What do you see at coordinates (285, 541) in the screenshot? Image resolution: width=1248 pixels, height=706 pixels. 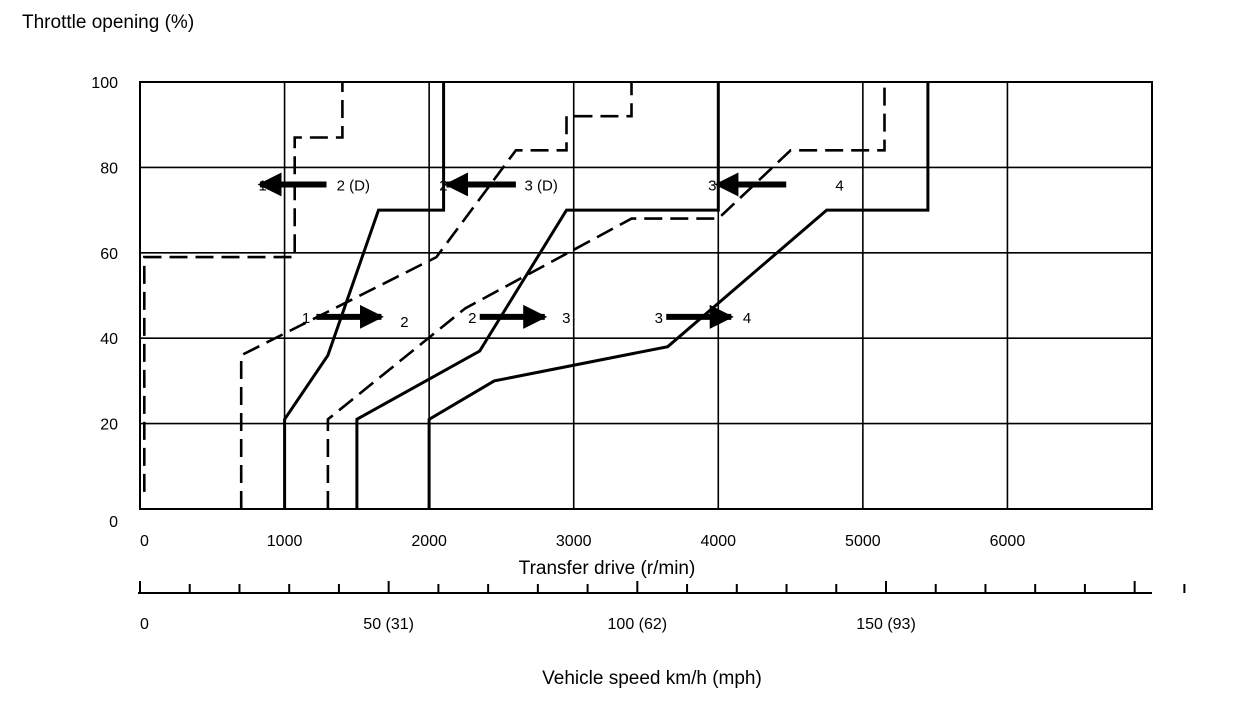 I see `x-tick-label: 1000` at bounding box center [285, 541].